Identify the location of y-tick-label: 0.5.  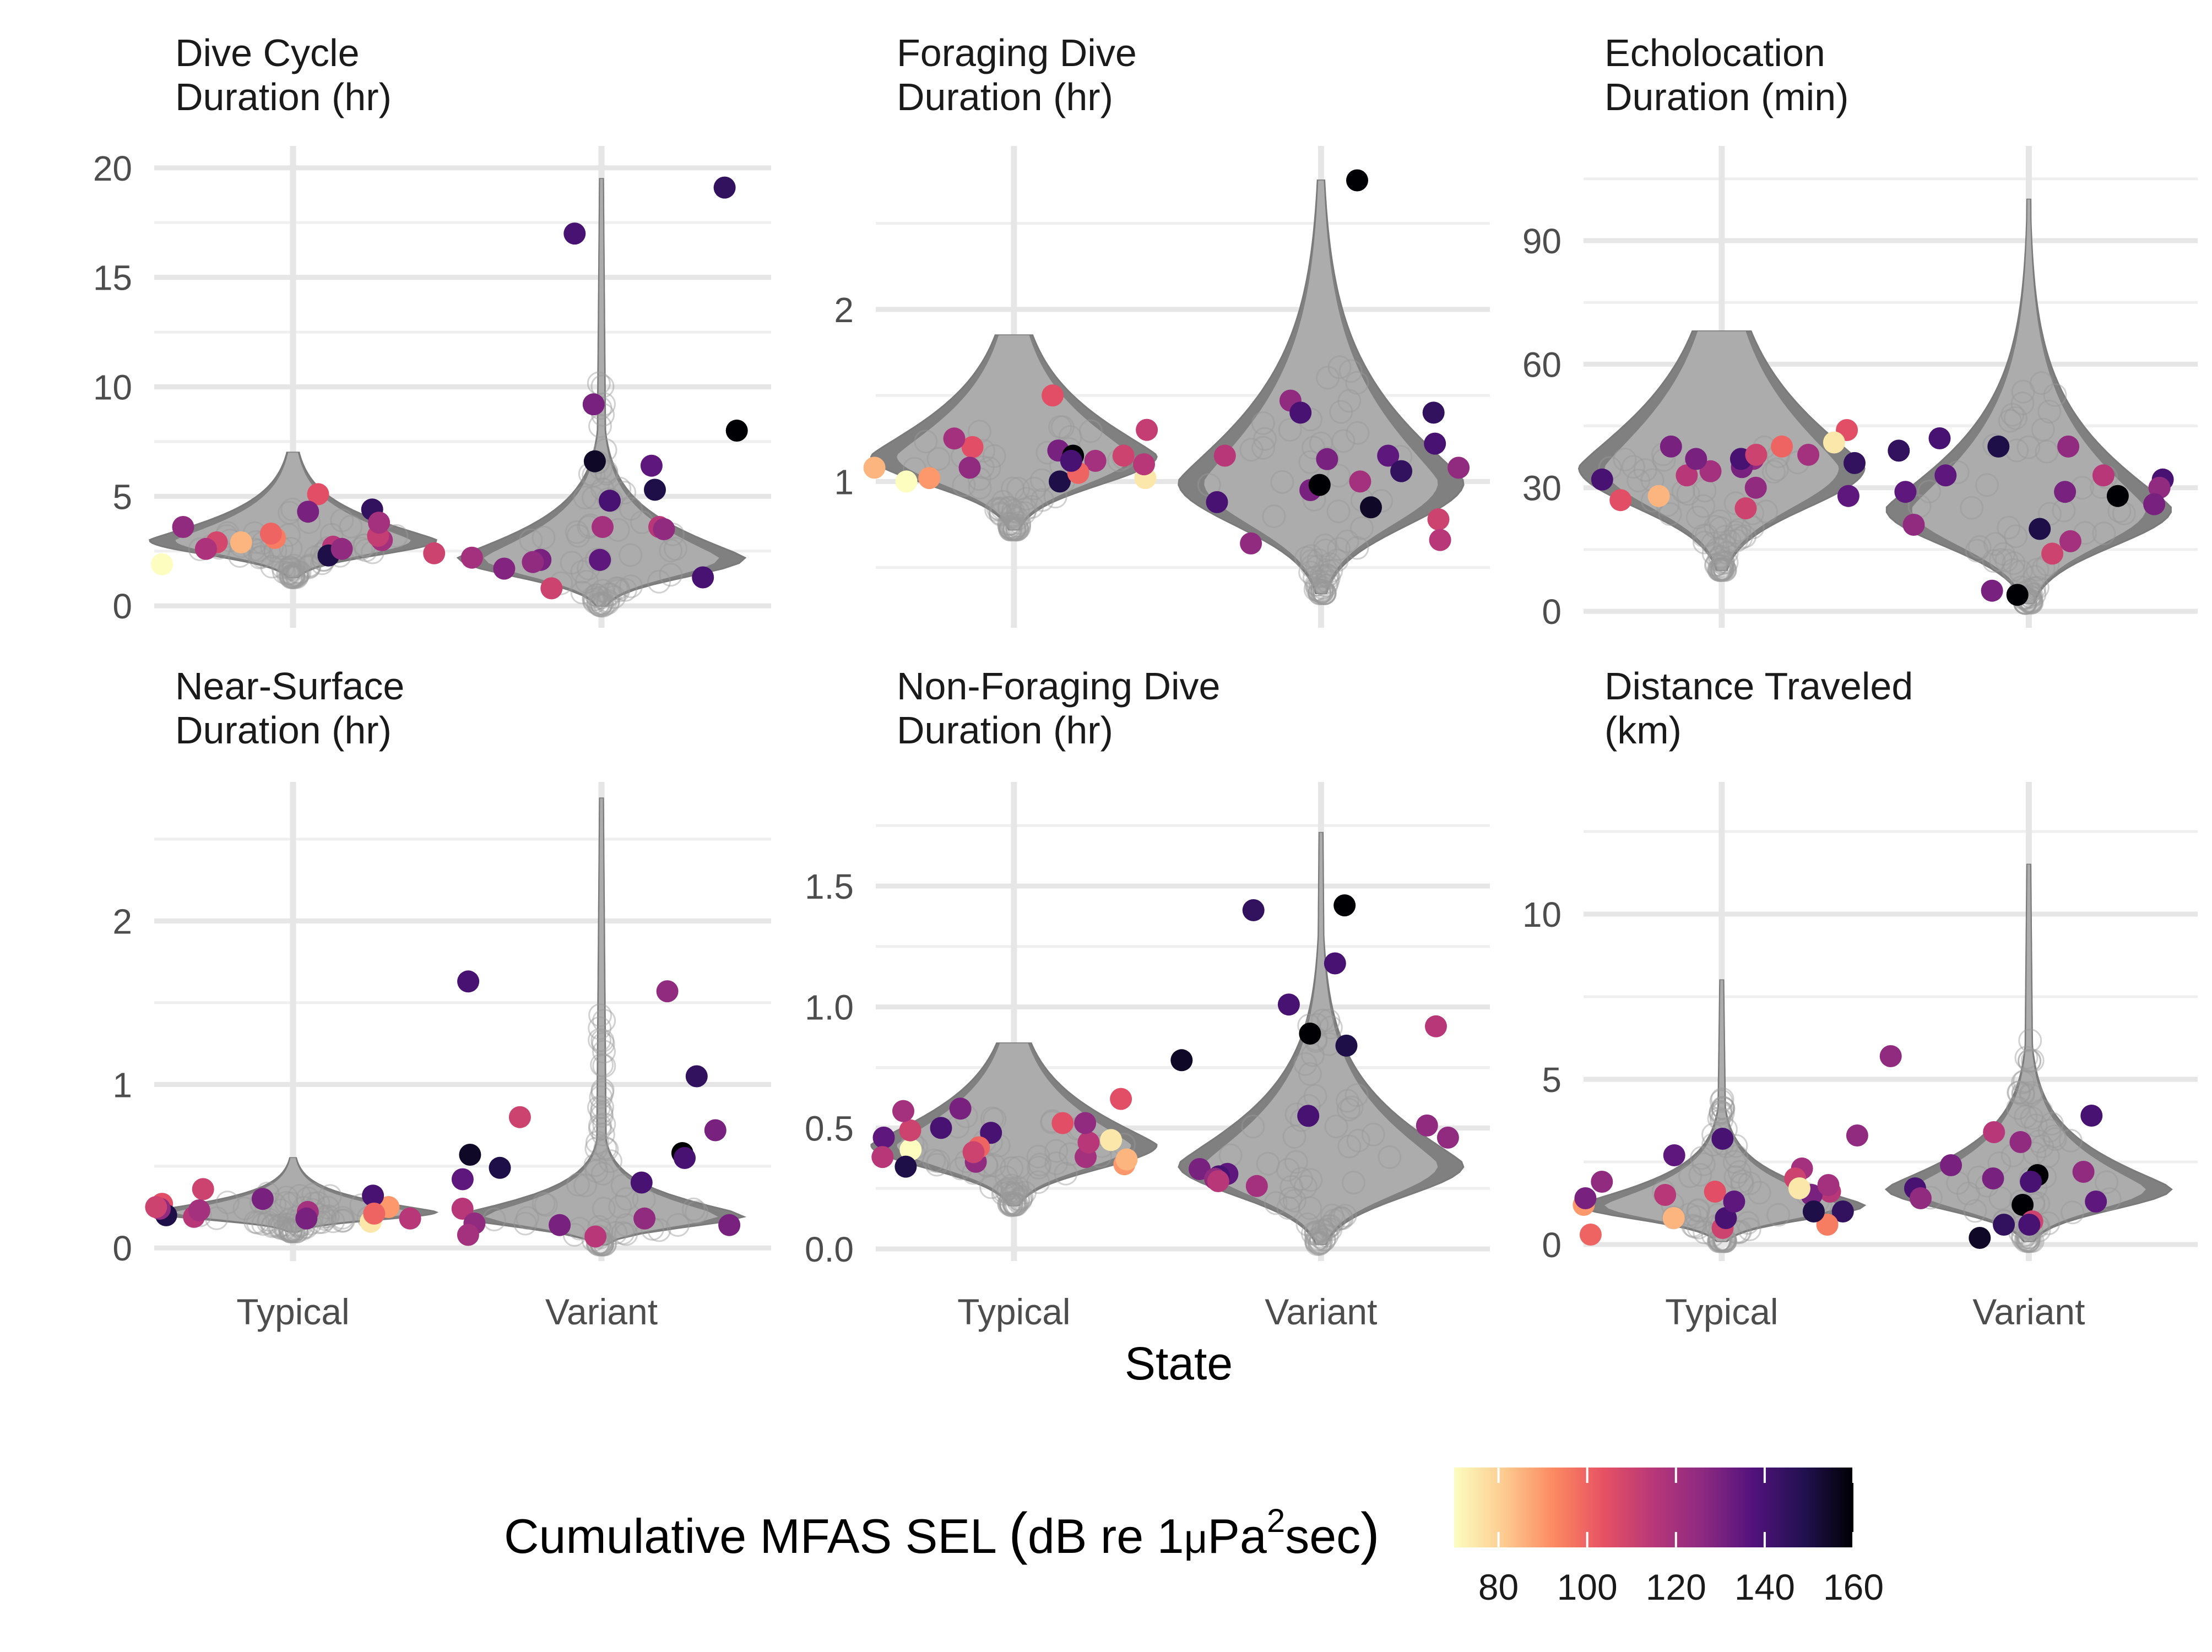
(829, 1128).